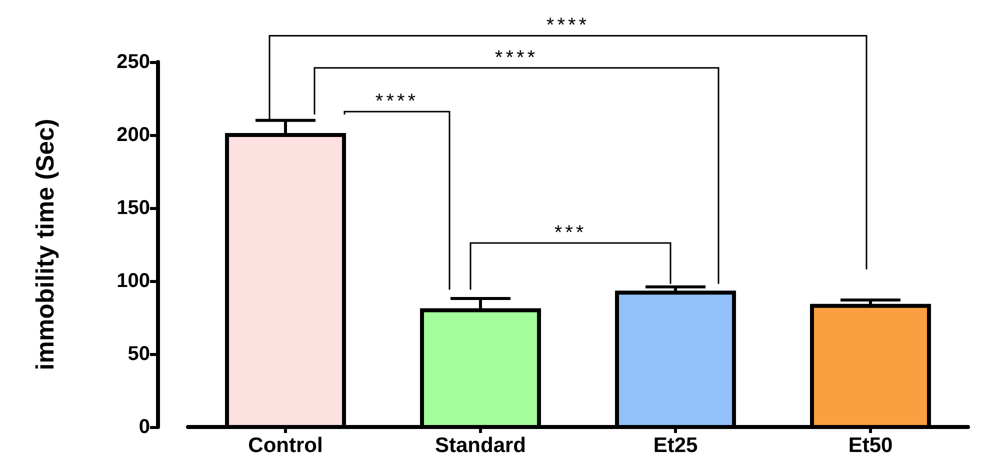 The height and width of the screenshot is (463, 990). I want to click on y-tick-label: 200, so click(133, 135).